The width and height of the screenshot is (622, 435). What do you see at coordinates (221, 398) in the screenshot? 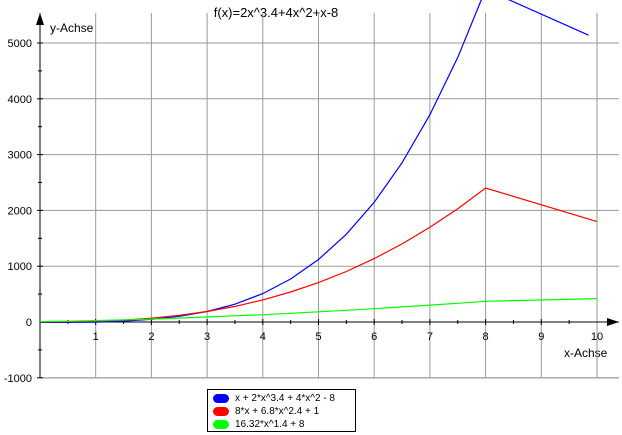
I see `legend-swatch-blue` at bounding box center [221, 398].